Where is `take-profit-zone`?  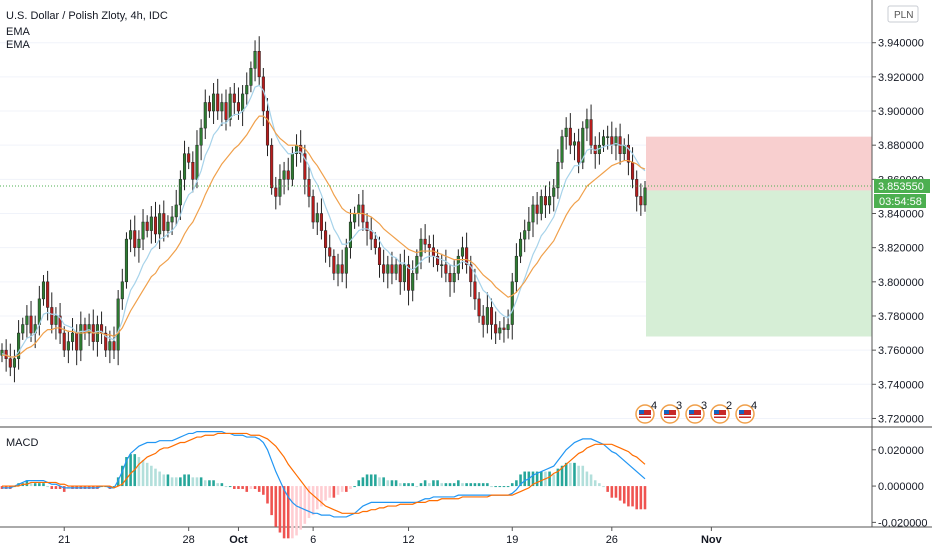 take-profit-zone is located at coordinates (759, 263).